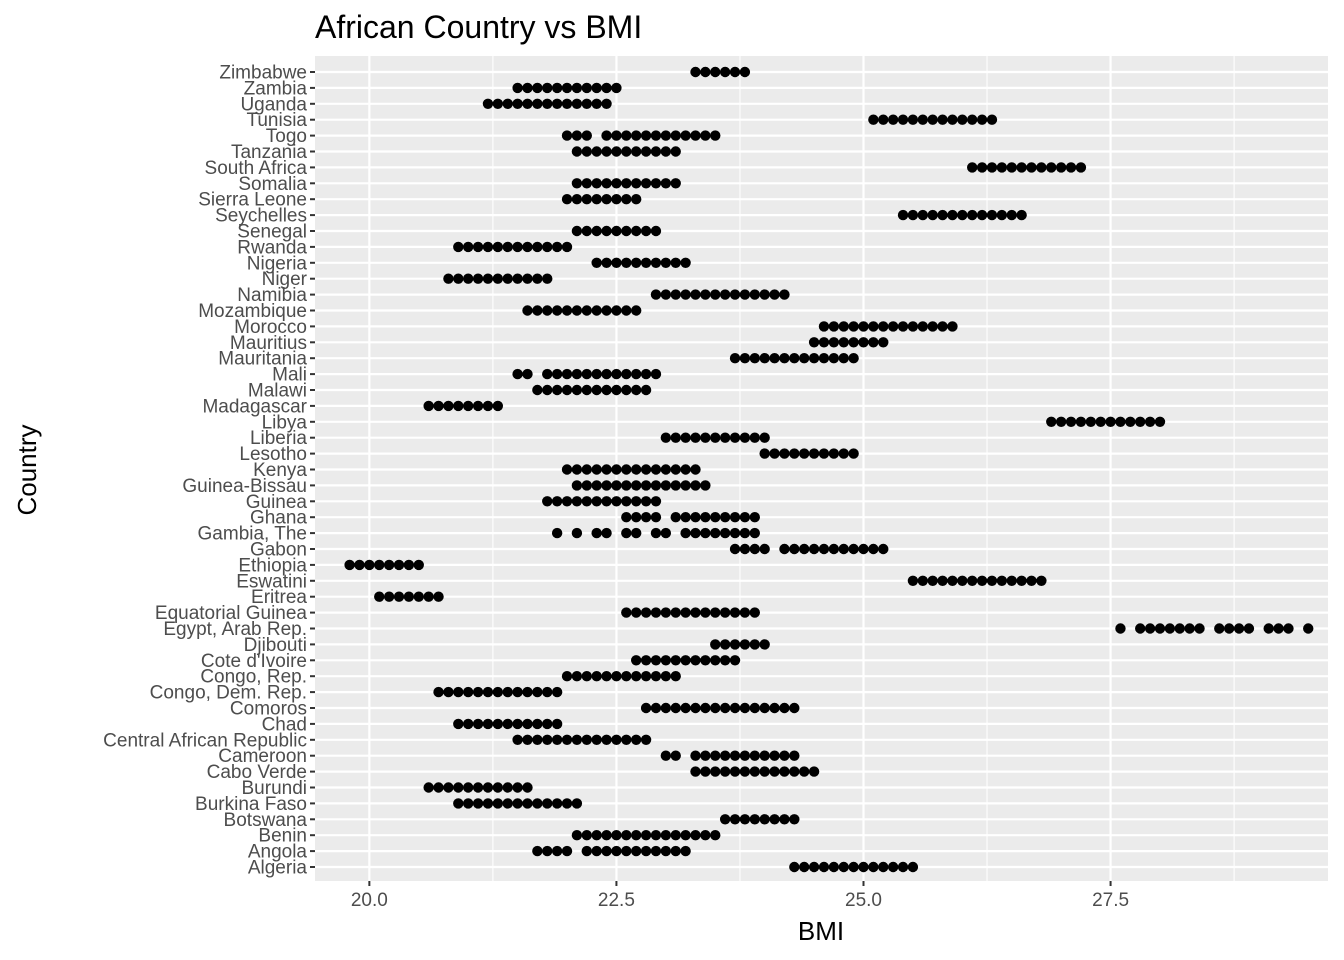  Describe the element at coordinates (285, 422) in the screenshot. I see `y-tick-label: Libya` at that location.